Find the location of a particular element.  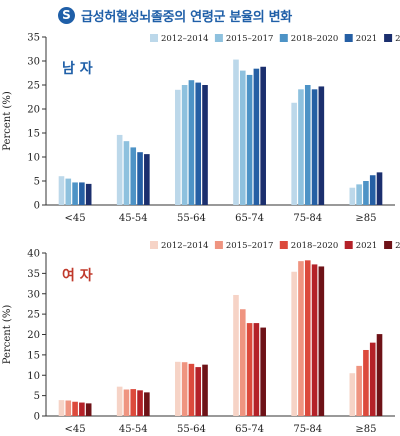

x-tick-label: 45-54 is located at coordinates (133, 429).